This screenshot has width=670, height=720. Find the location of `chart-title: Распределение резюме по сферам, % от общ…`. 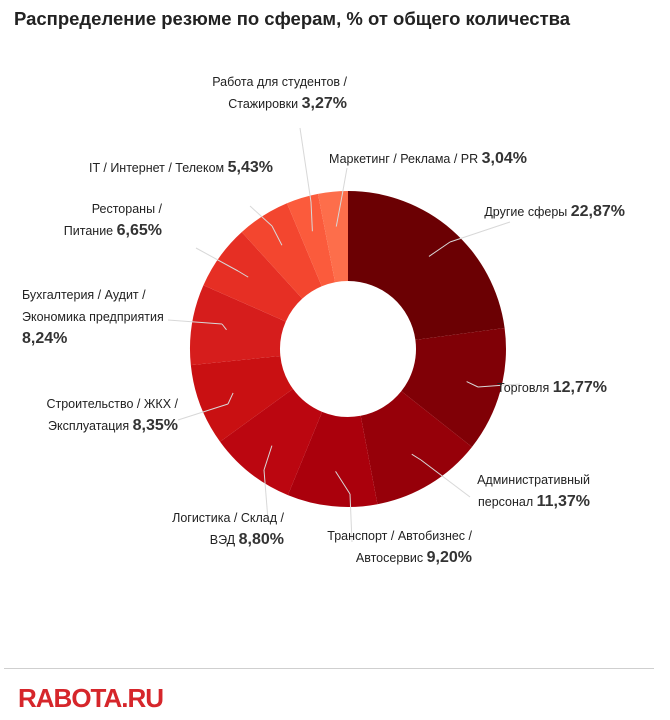

chart-title: Распределение резюме по сферам, % от общ… is located at coordinates (292, 18).